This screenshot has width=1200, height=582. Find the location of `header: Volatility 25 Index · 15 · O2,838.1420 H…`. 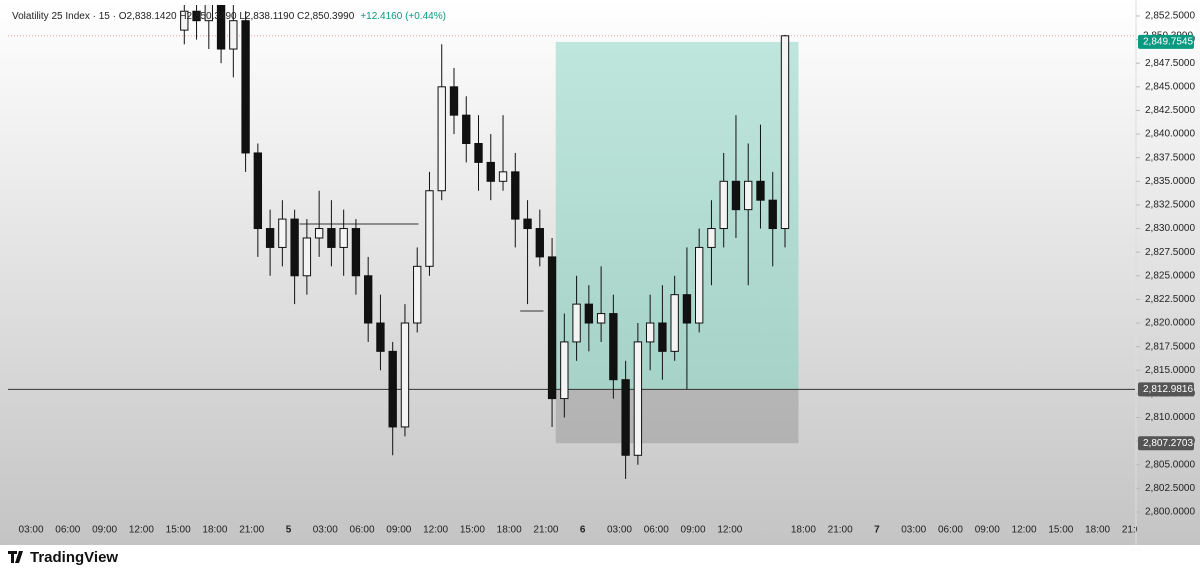

header: Volatility 25 Index · 15 · O2,838.1420 H… is located at coordinates (229, 16).